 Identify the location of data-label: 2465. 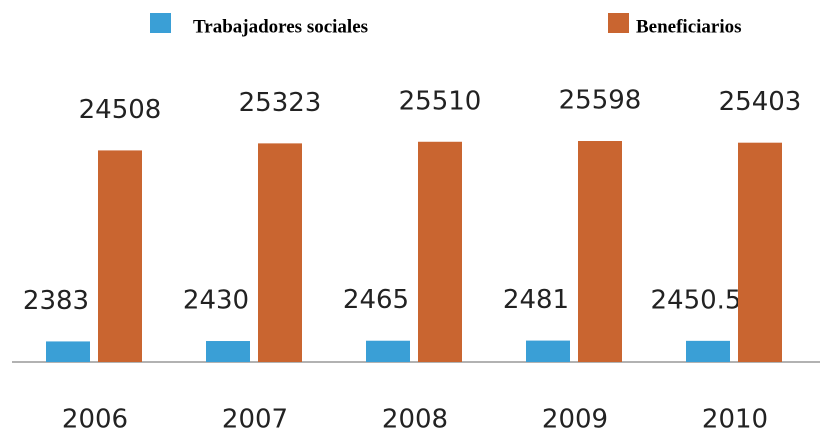
(376, 300).